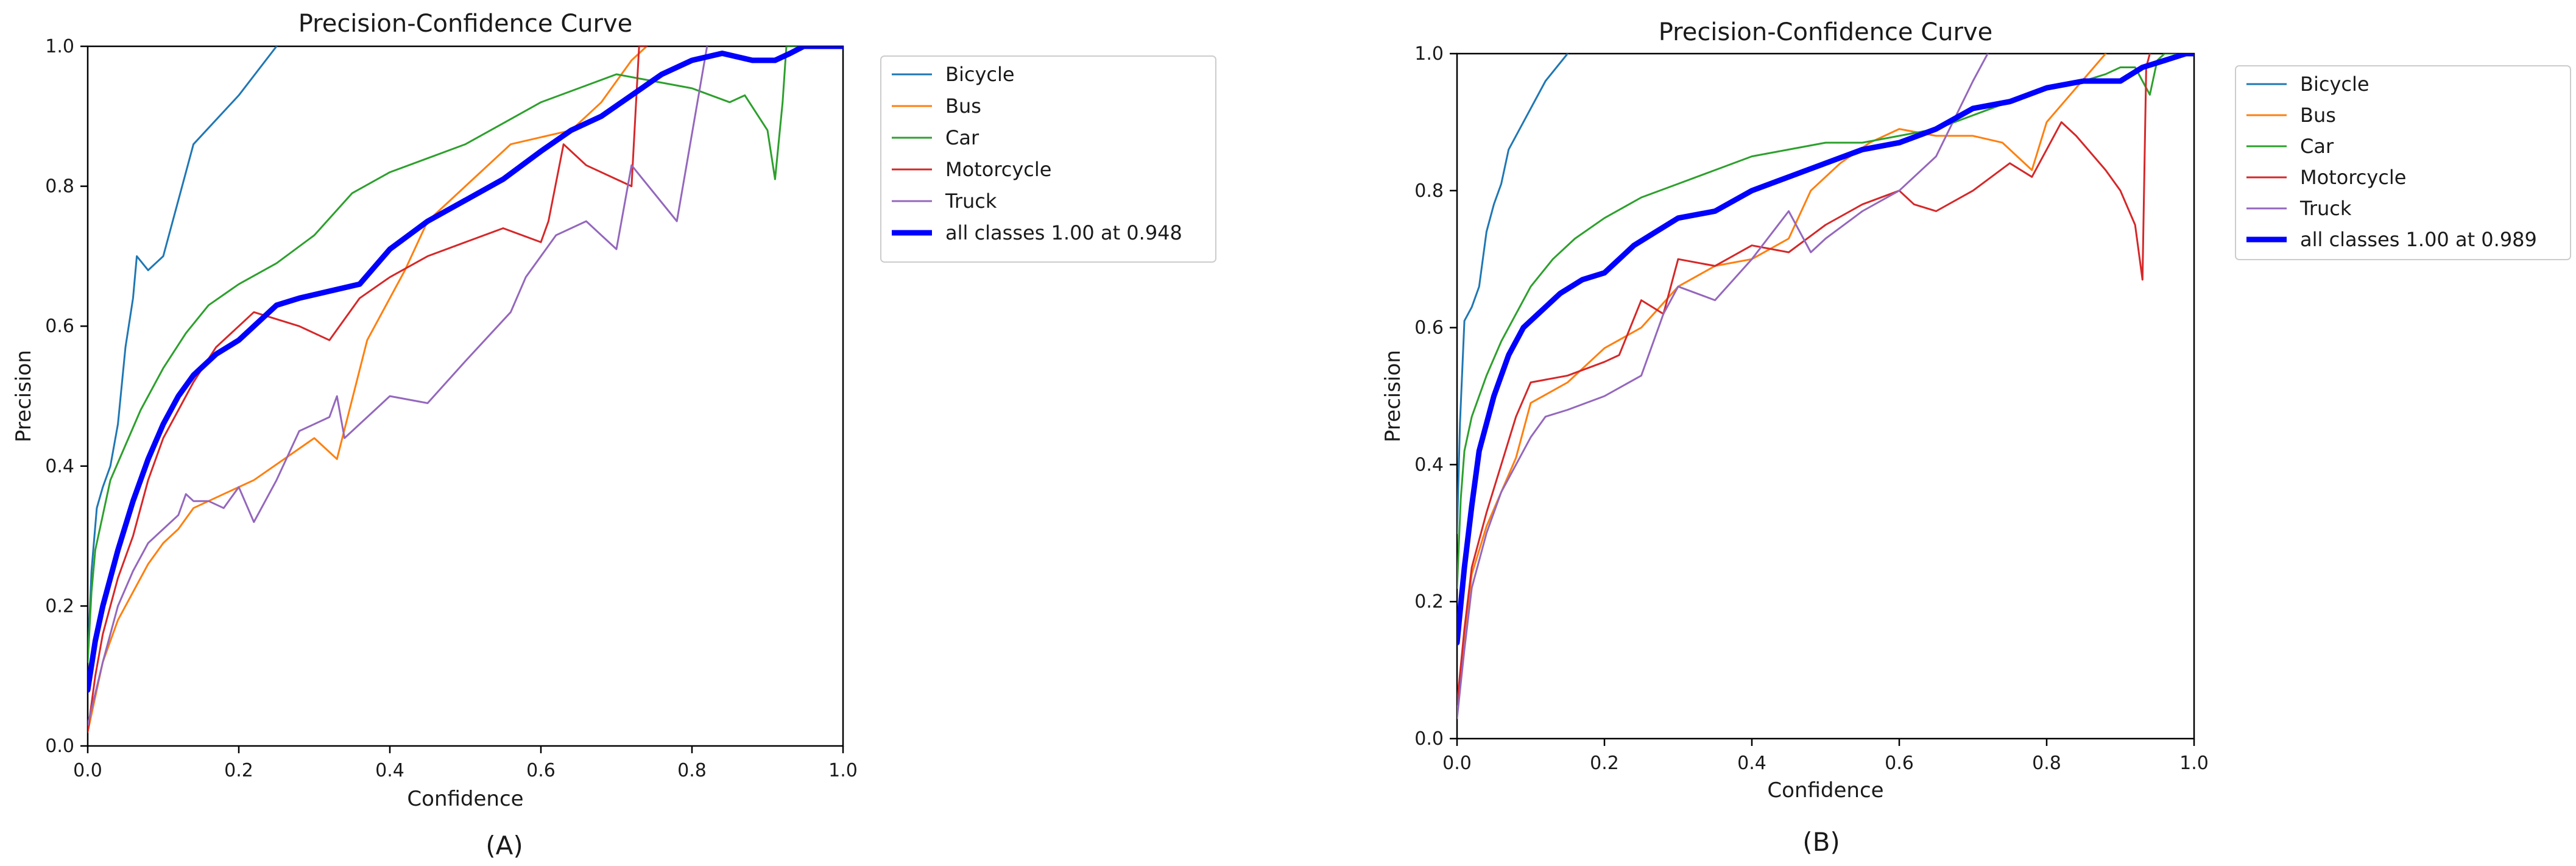 The image size is (2576, 866). What do you see at coordinates (2418, 239) in the screenshot?
I see `legend-entry: all classes 1.00 at 0.989` at bounding box center [2418, 239].